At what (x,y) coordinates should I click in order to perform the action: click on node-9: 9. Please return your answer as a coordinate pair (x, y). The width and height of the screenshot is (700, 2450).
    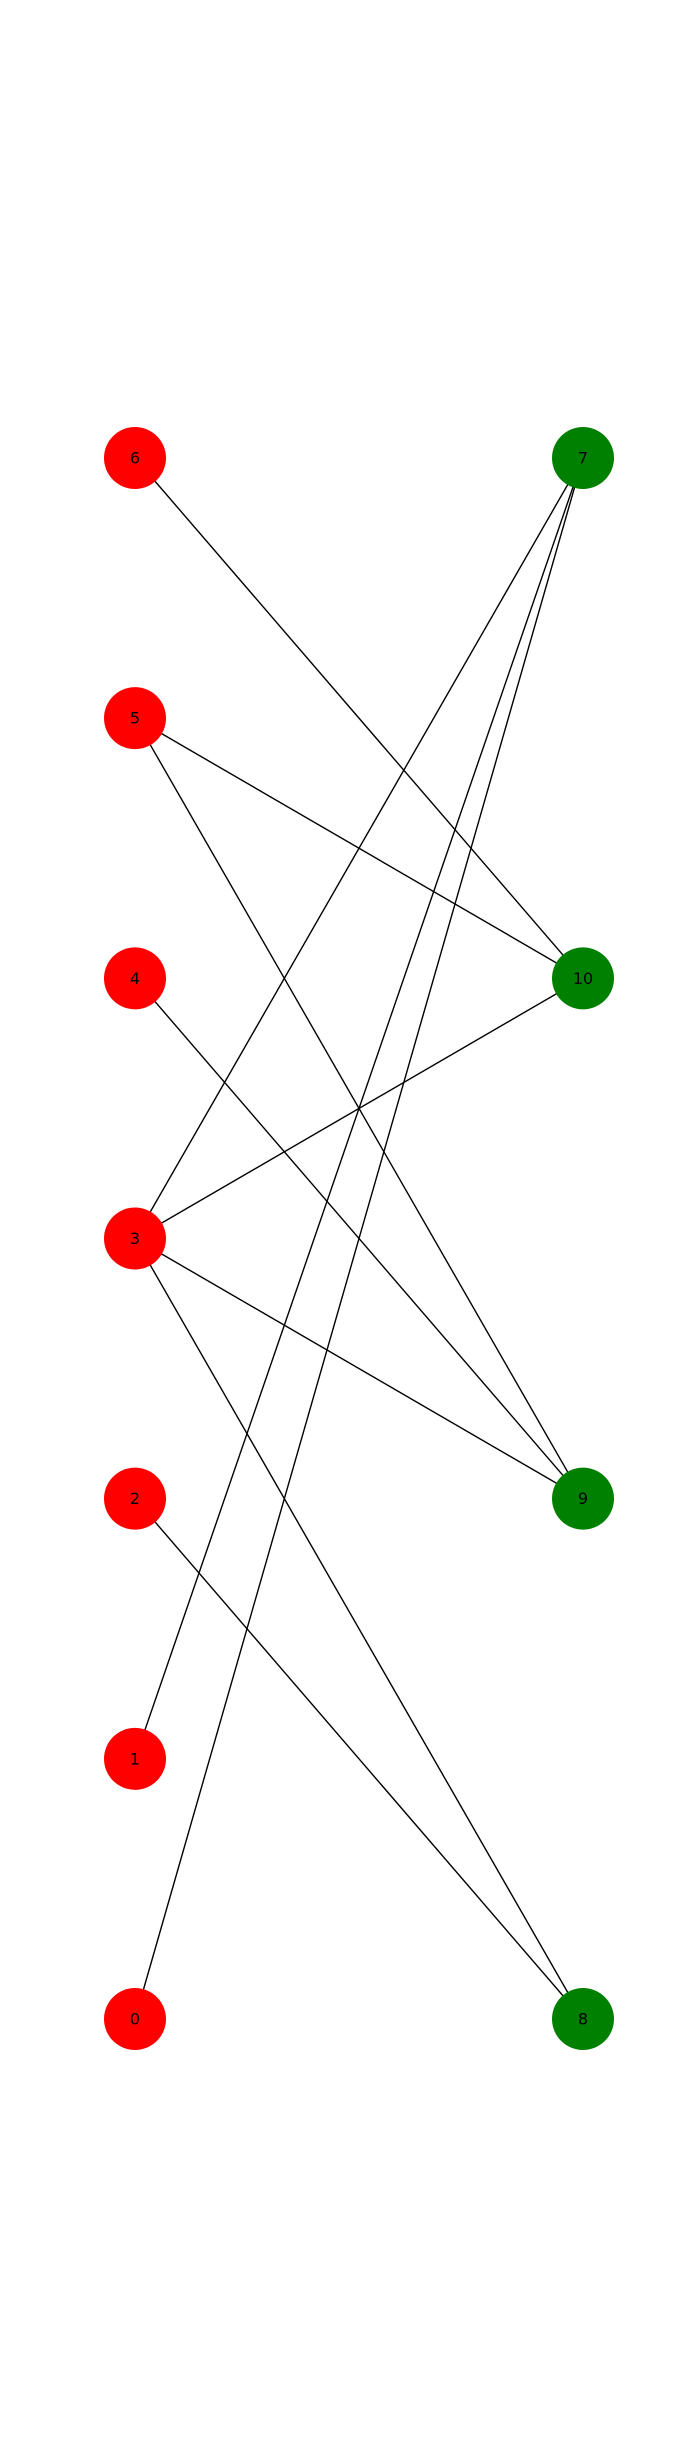
    Looking at the image, I should click on (583, 1498).